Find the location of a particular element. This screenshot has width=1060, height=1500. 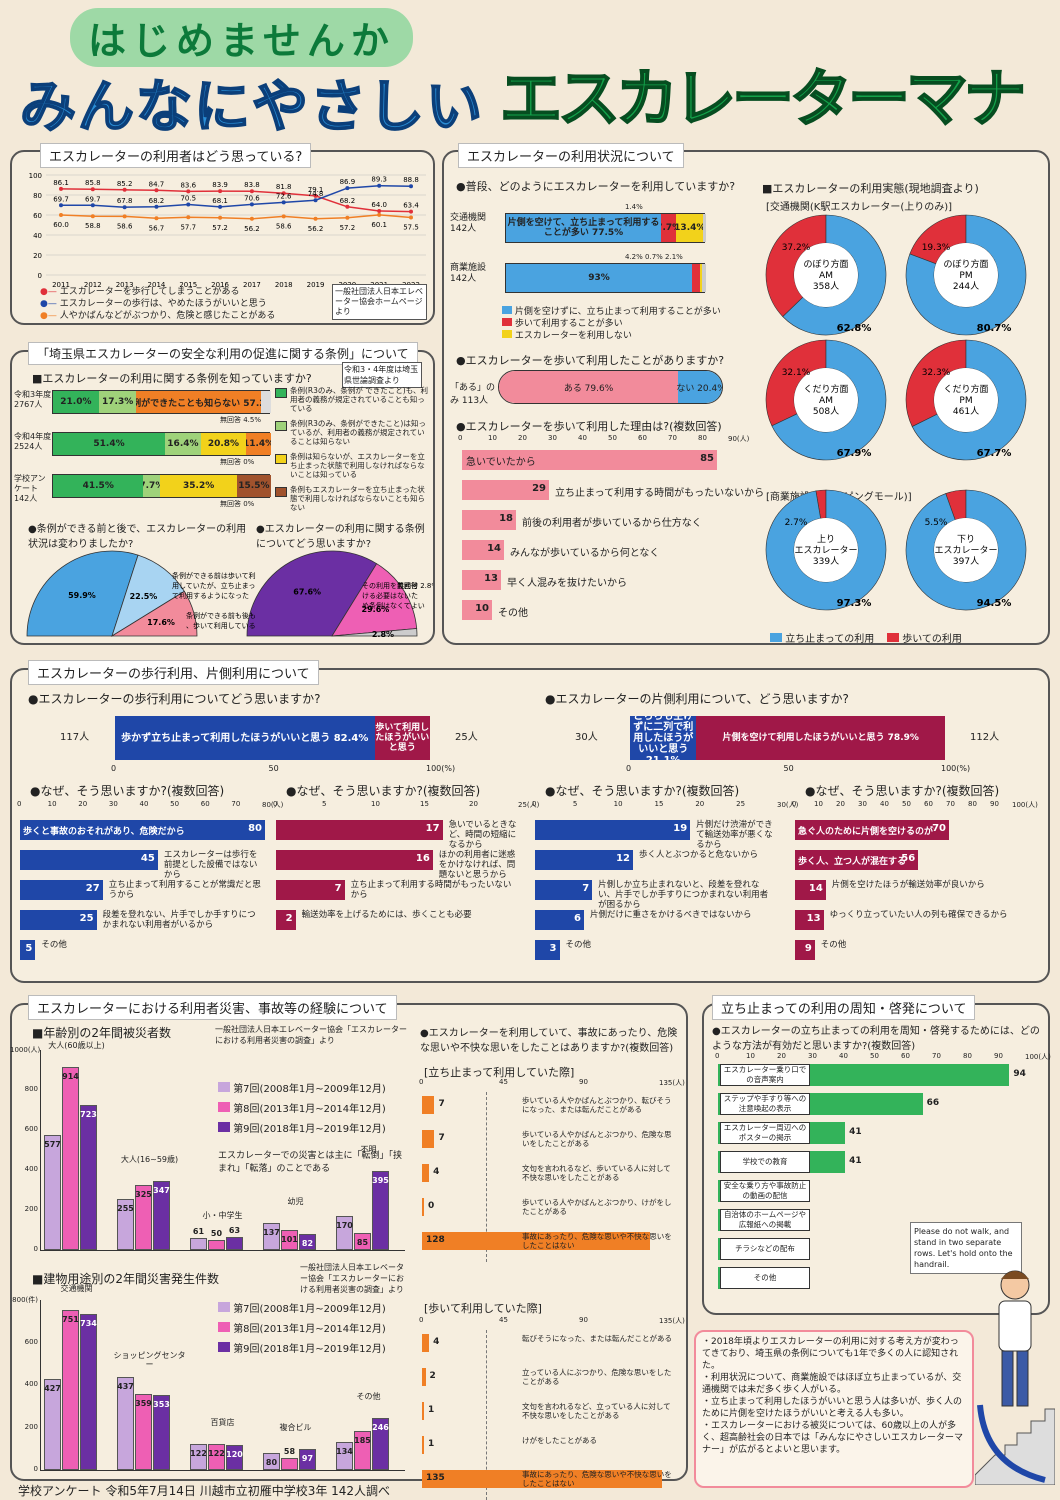

s4-why-bar: 7 is located at coordinates (310, 890).